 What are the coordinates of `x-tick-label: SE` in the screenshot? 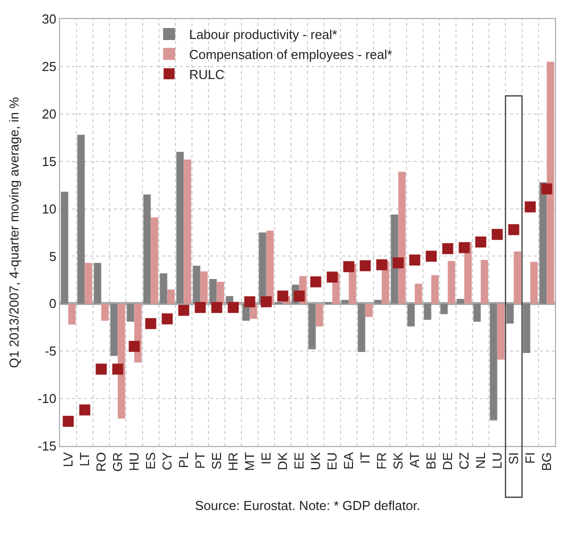 It's located at (216, 461).